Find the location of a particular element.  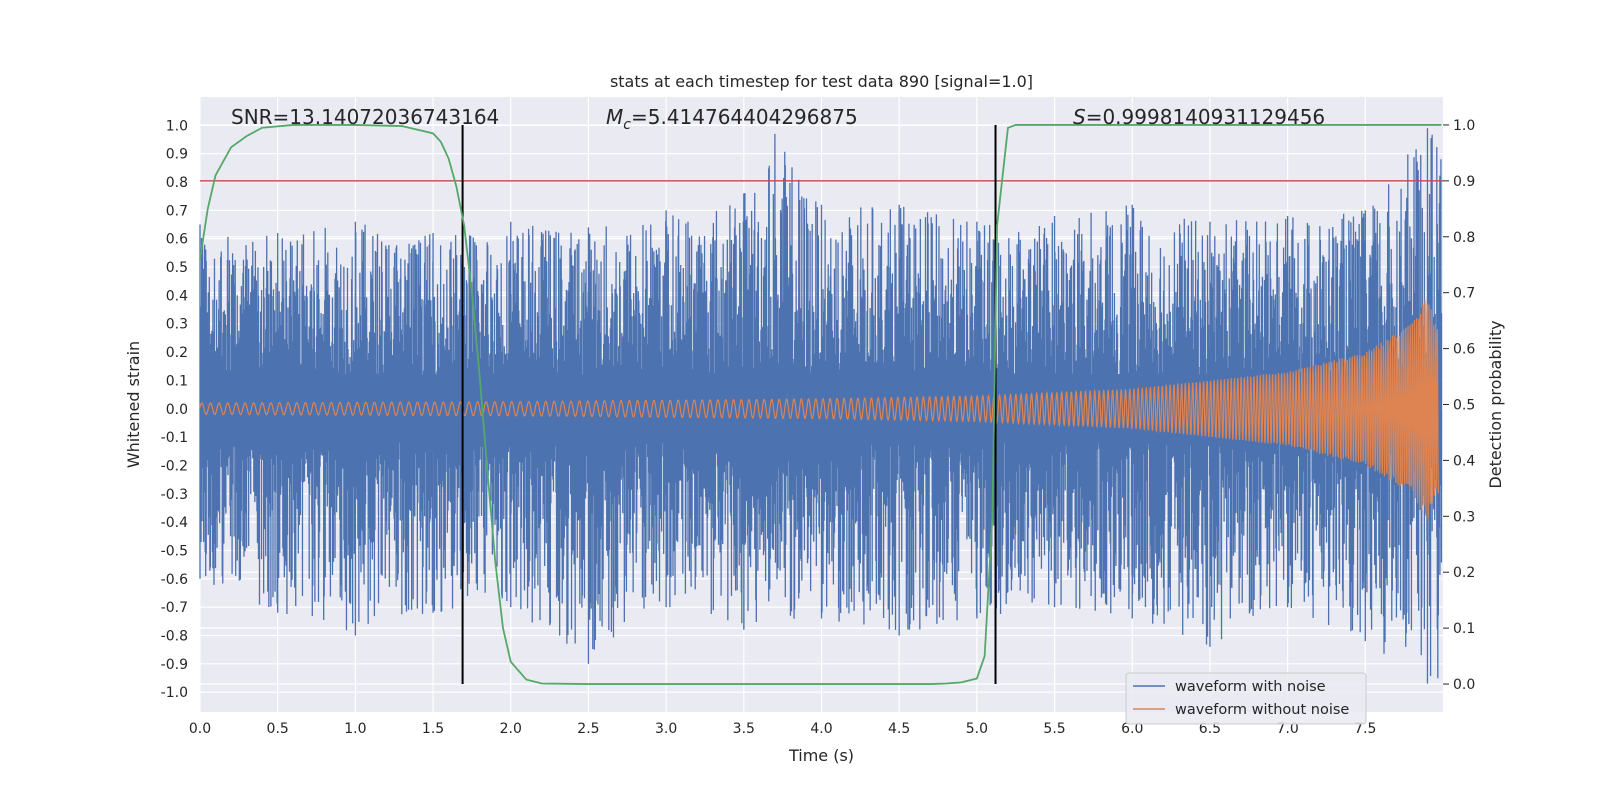

y-tick-label-left: 0.3 is located at coordinates (177, 325).